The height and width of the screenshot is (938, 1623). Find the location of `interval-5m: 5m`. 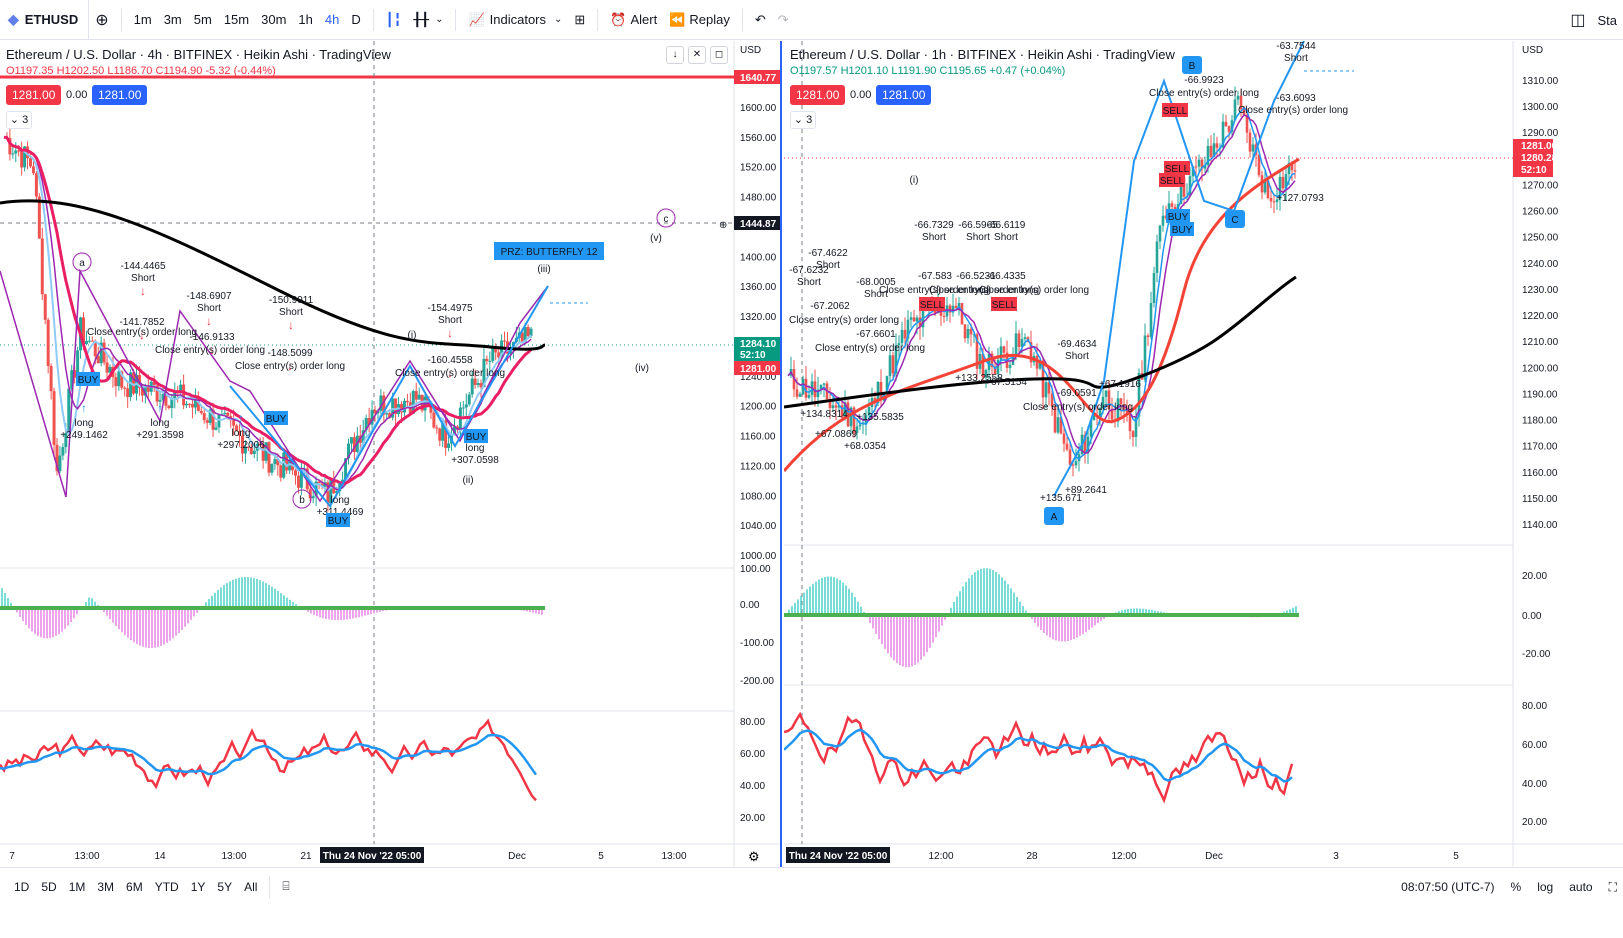

interval-5m: 5m is located at coordinates (202, 19).